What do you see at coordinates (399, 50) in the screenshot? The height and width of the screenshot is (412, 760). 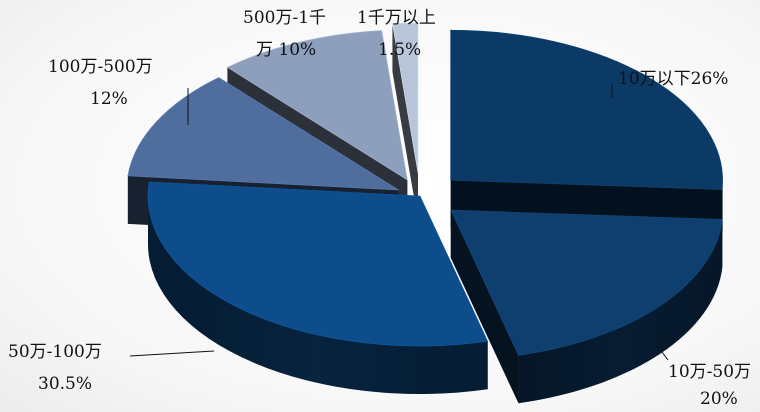 I see `slice-label-6-line-2: 1.5%` at bounding box center [399, 50].